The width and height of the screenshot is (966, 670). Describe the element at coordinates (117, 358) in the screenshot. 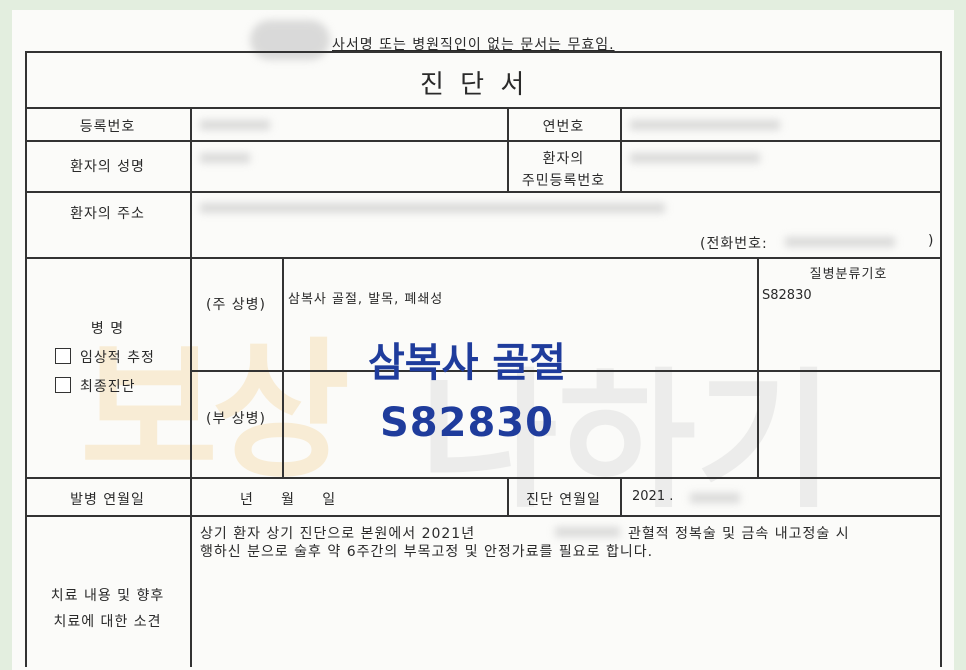

I see `clinical-estimate-label: 임상적 추정` at that location.